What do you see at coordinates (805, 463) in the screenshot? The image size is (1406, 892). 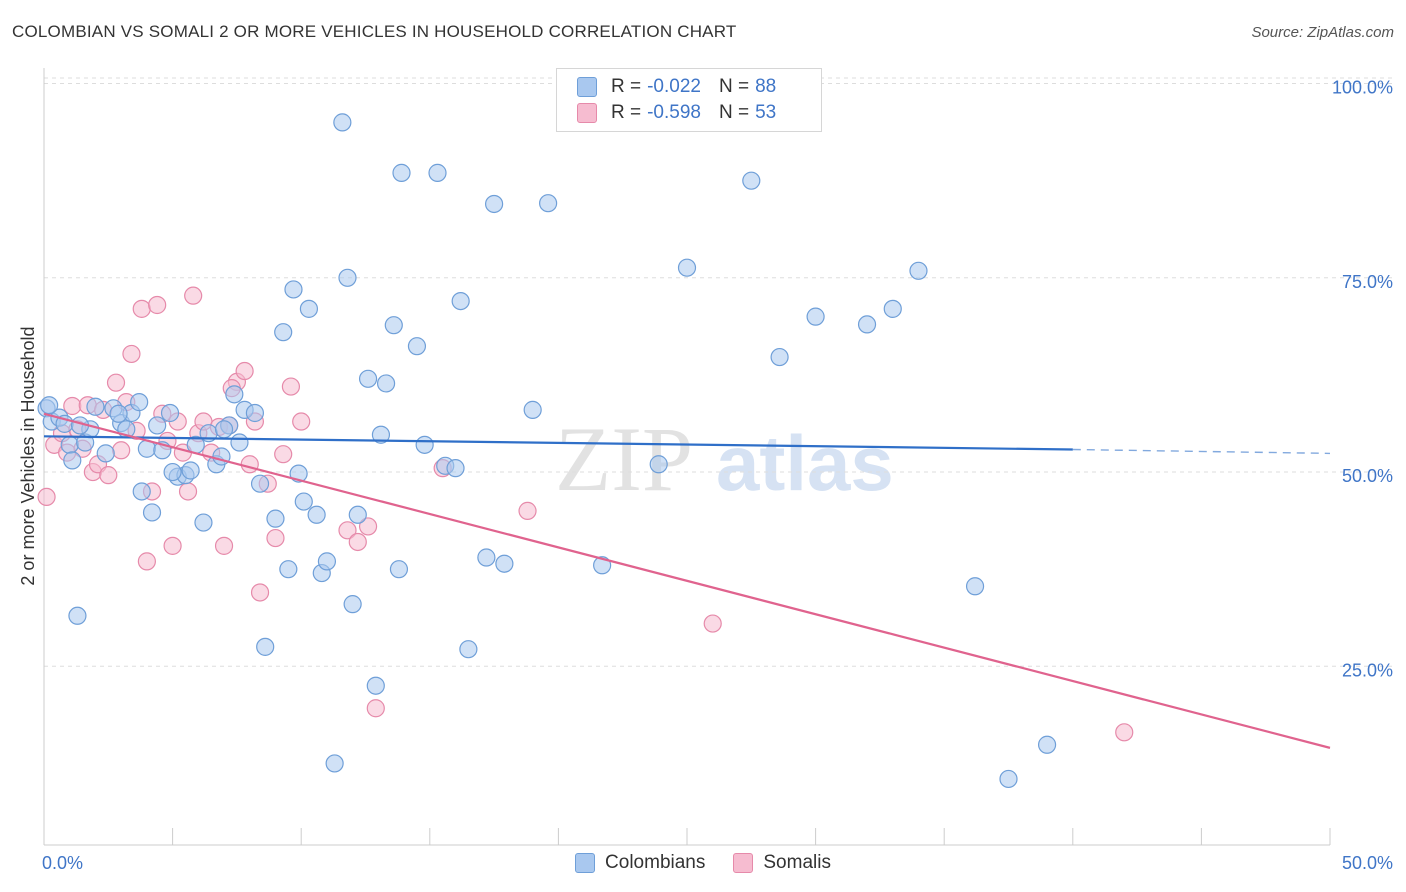 I see `watermark-atlas: atlas` at bounding box center [805, 463].